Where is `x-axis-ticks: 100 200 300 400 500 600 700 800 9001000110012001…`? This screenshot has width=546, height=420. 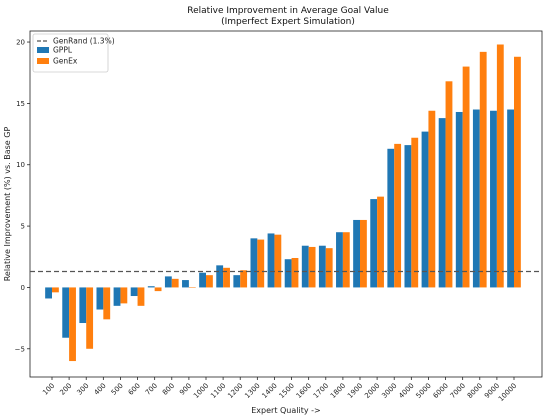 x-axis-ticks: 100 200 300 400 500 600 700 800 9001000110012001… is located at coordinates (279, 390).